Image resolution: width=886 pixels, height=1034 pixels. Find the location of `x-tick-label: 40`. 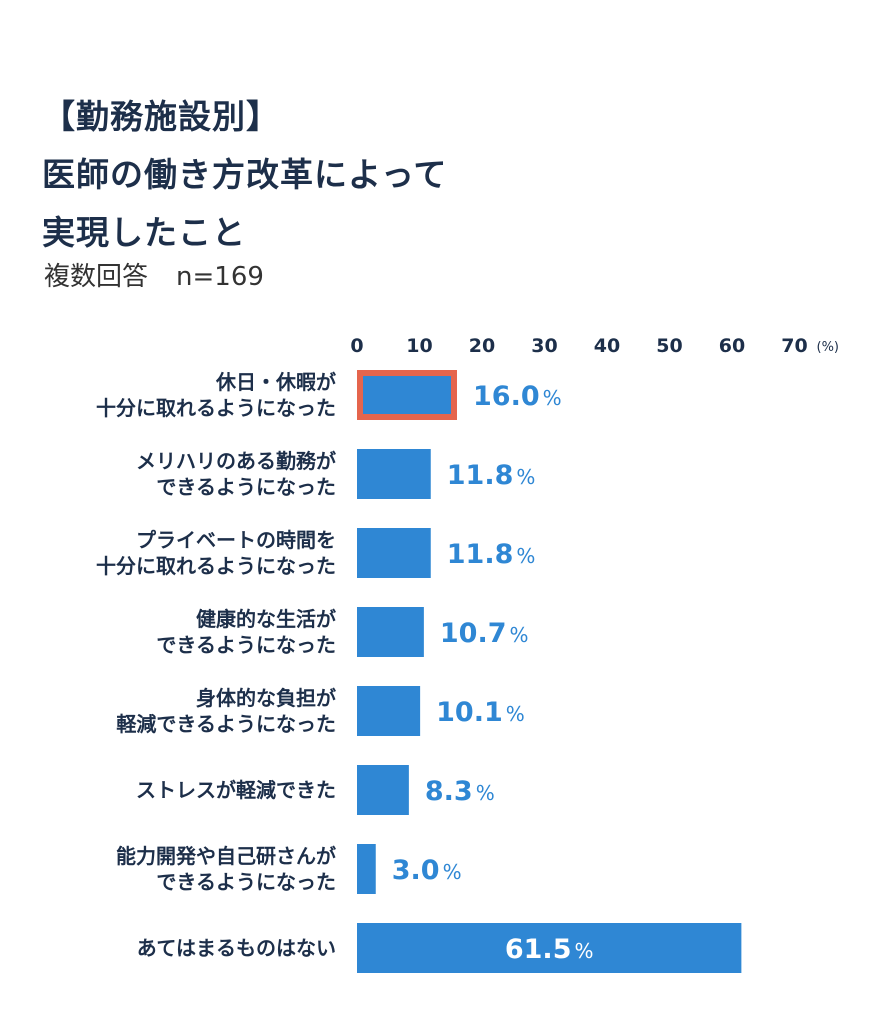

x-tick-label: 40 is located at coordinates (607, 346).